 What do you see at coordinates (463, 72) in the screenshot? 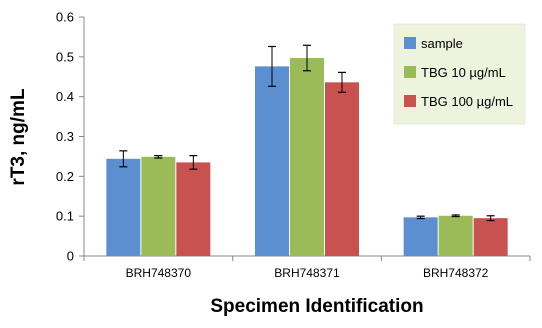
I see `legend-label: TBG 10 µg/mL` at bounding box center [463, 72].